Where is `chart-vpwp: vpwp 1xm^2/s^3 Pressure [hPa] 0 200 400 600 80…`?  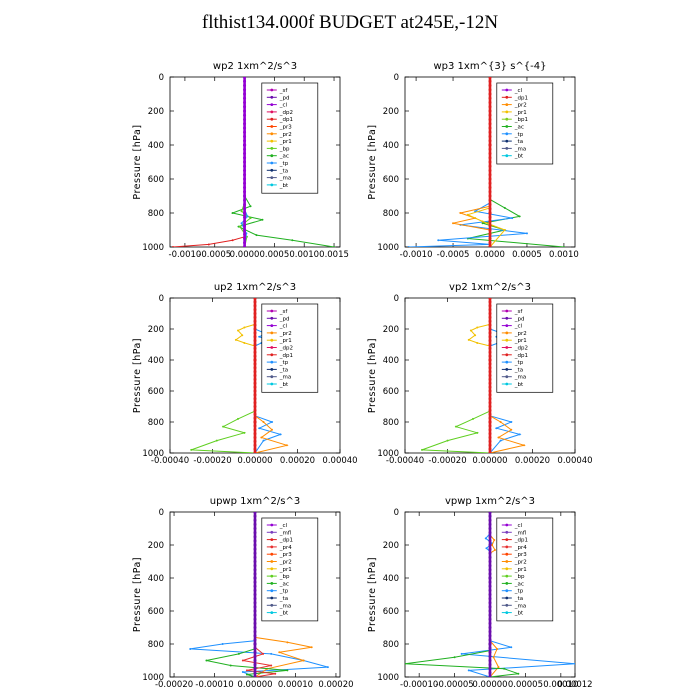
chart-vpwp: vpwp 1xm^2/s^3 Pressure [hPa] 0 200 400 600 80… is located at coordinates (480, 593).